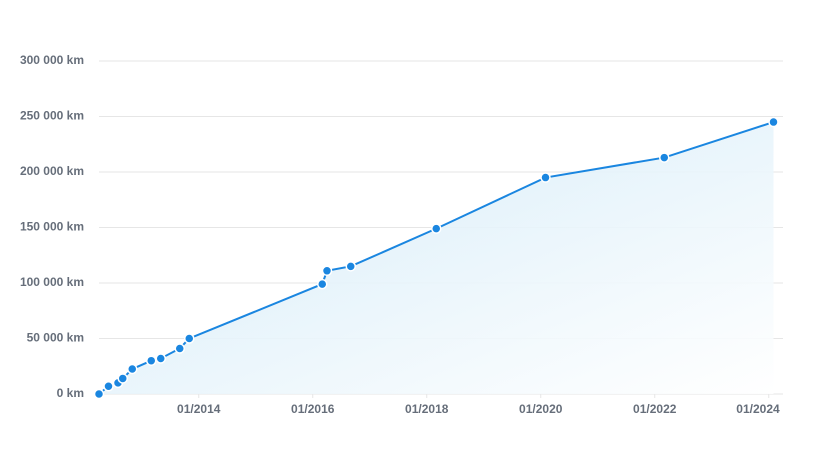 This screenshot has height=458, width=834. Describe the element at coordinates (70, 393) in the screenshot. I see `y-tick-label: 0 km` at that location.